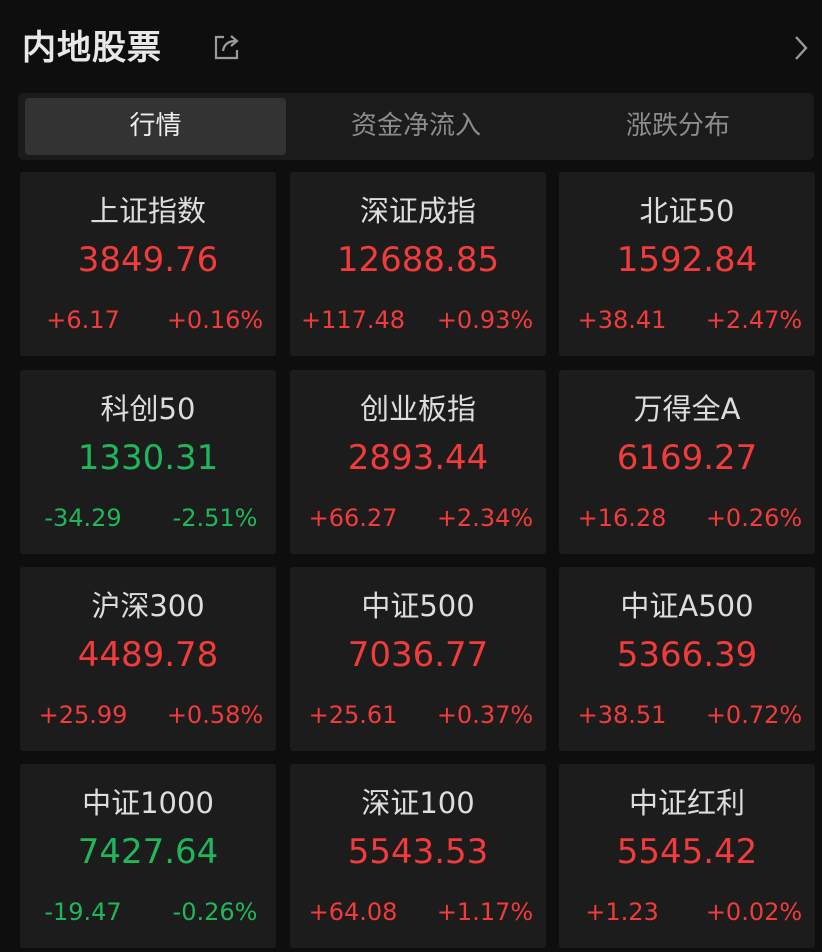 The height and width of the screenshot is (952, 822). I want to click on index-change: +6.17, so click(83, 320).